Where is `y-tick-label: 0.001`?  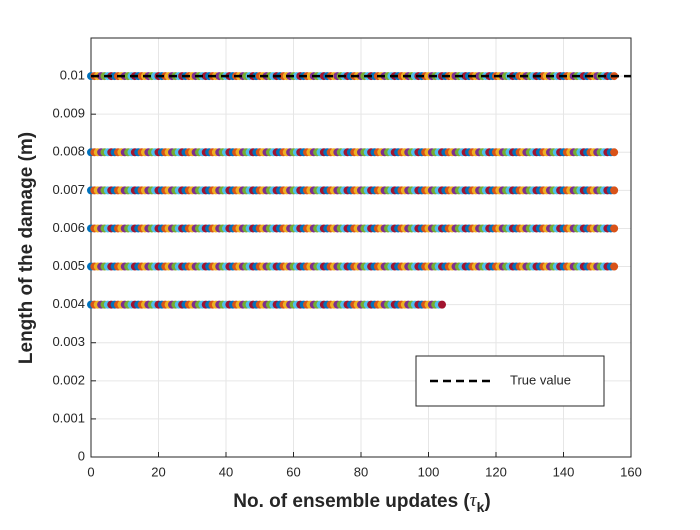 y-tick-label: 0.001 is located at coordinates (68, 417).